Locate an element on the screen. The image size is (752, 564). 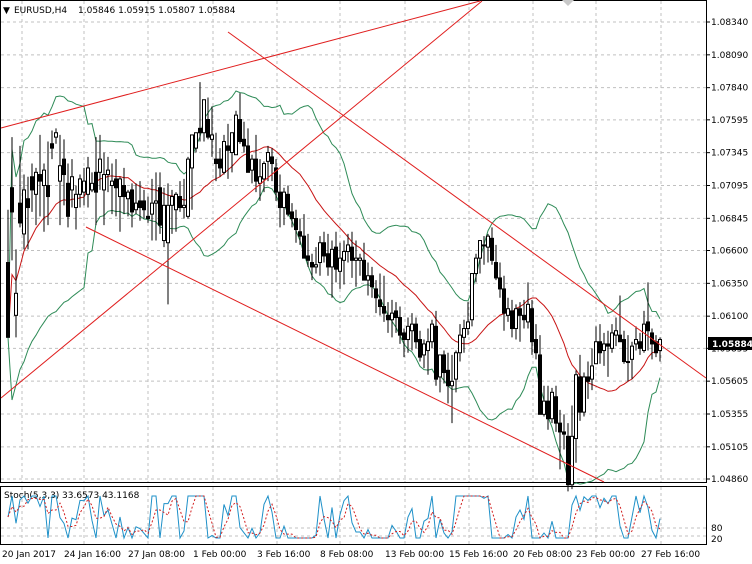
chart-menu-arrow-icon: ▼ is located at coordinates (6, 11).